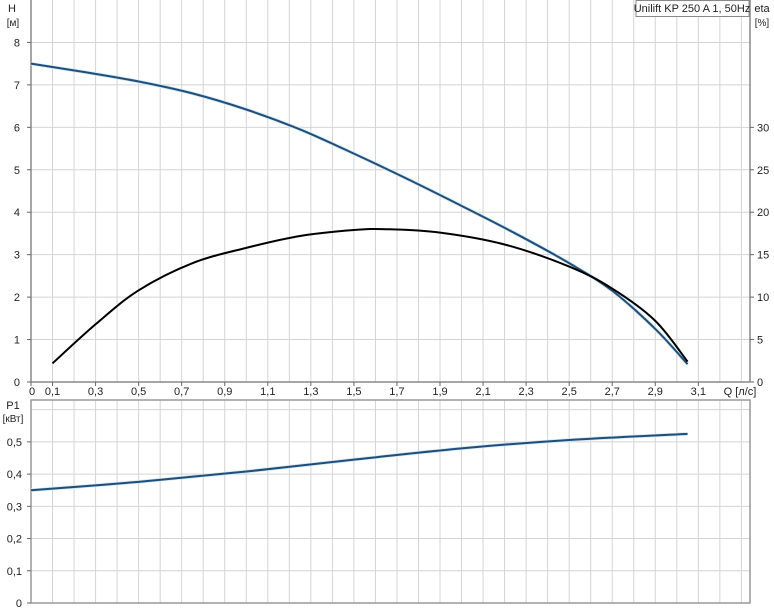 This screenshot has width=774, height=611. I want to click on y-tick-label: 8, so click(17, 43).